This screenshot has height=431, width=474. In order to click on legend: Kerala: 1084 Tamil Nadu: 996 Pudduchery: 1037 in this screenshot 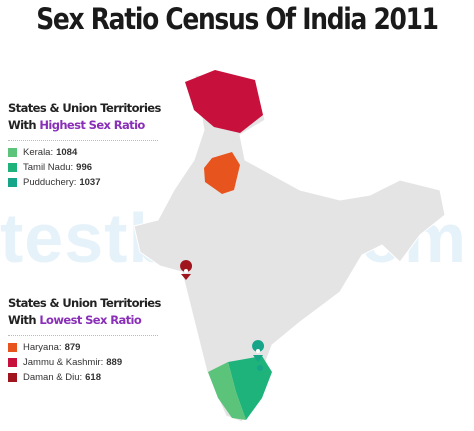, I will do `click(98, 167)`.